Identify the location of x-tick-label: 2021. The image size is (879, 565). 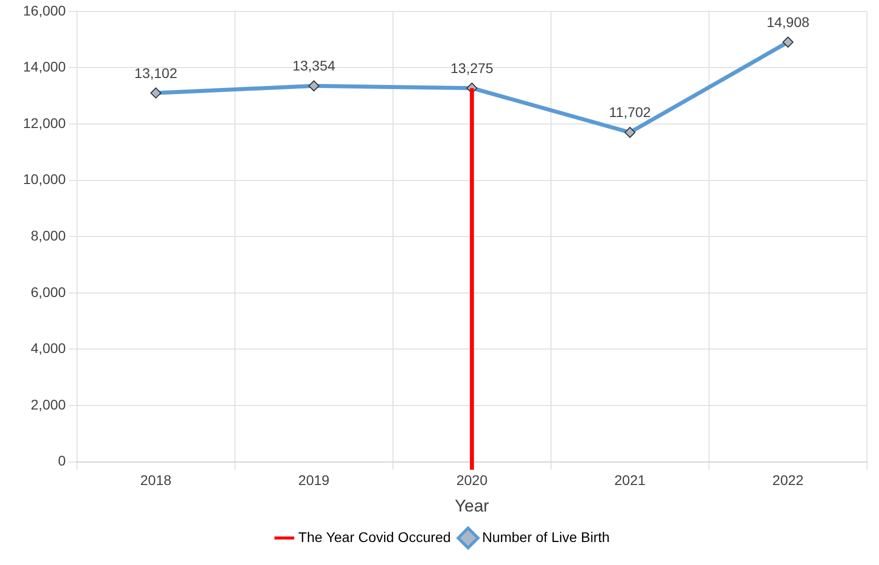
(630, 480).